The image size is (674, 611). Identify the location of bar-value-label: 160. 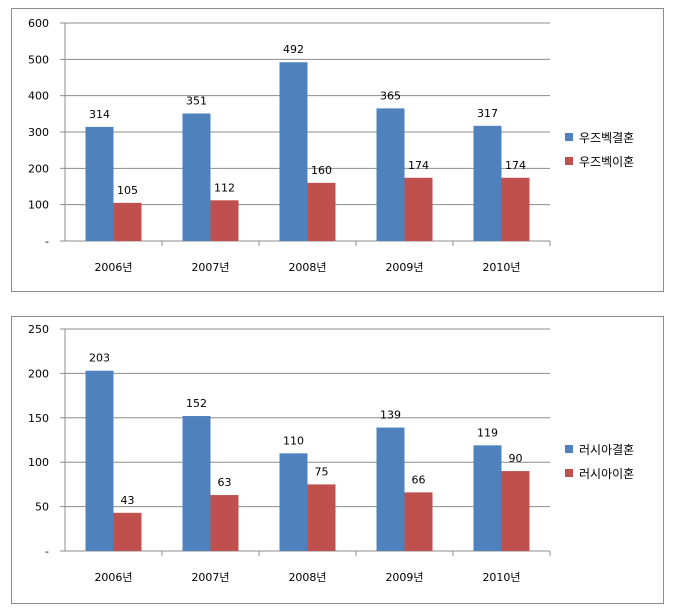
(321, 170).